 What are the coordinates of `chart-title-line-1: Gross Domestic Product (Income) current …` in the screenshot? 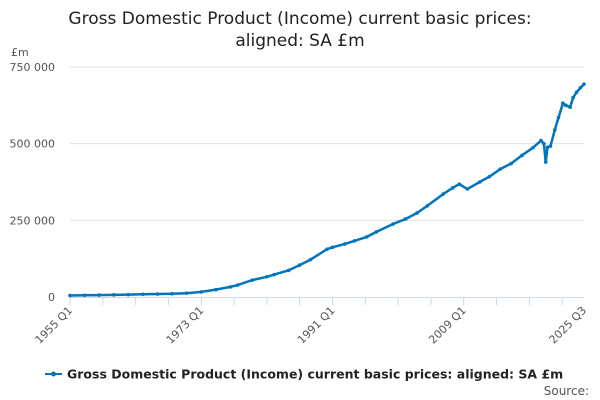 It's located at (299, 19).